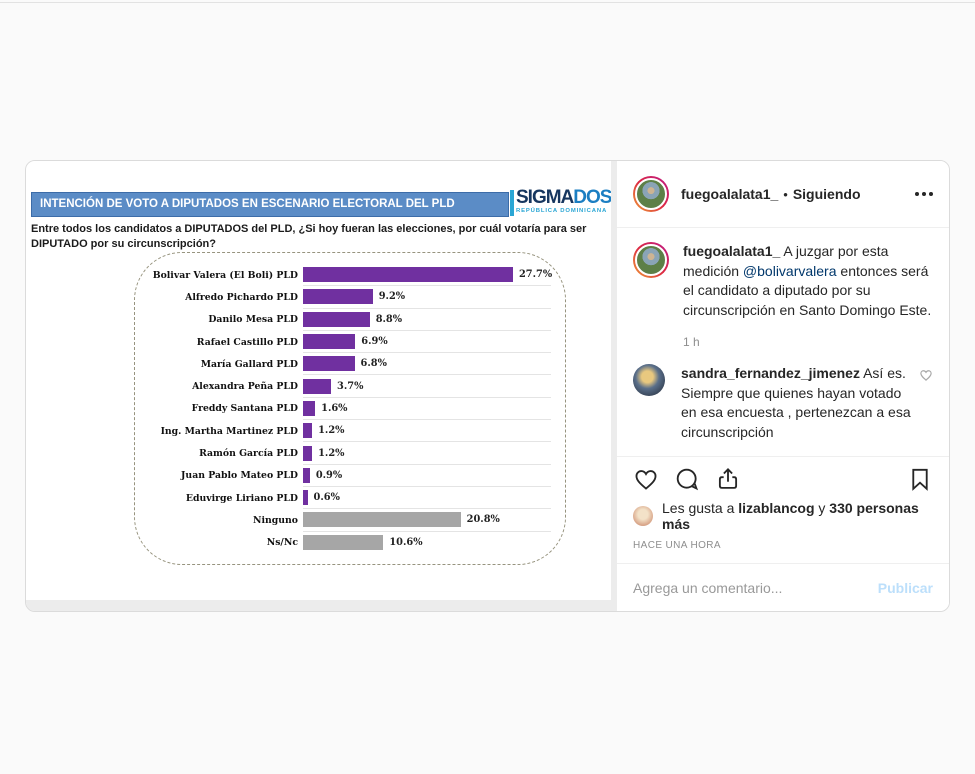 This screenshot has height=774, width=975. I want to click on chart-row: Ns/Nc 10.6%, so click(343, 543).